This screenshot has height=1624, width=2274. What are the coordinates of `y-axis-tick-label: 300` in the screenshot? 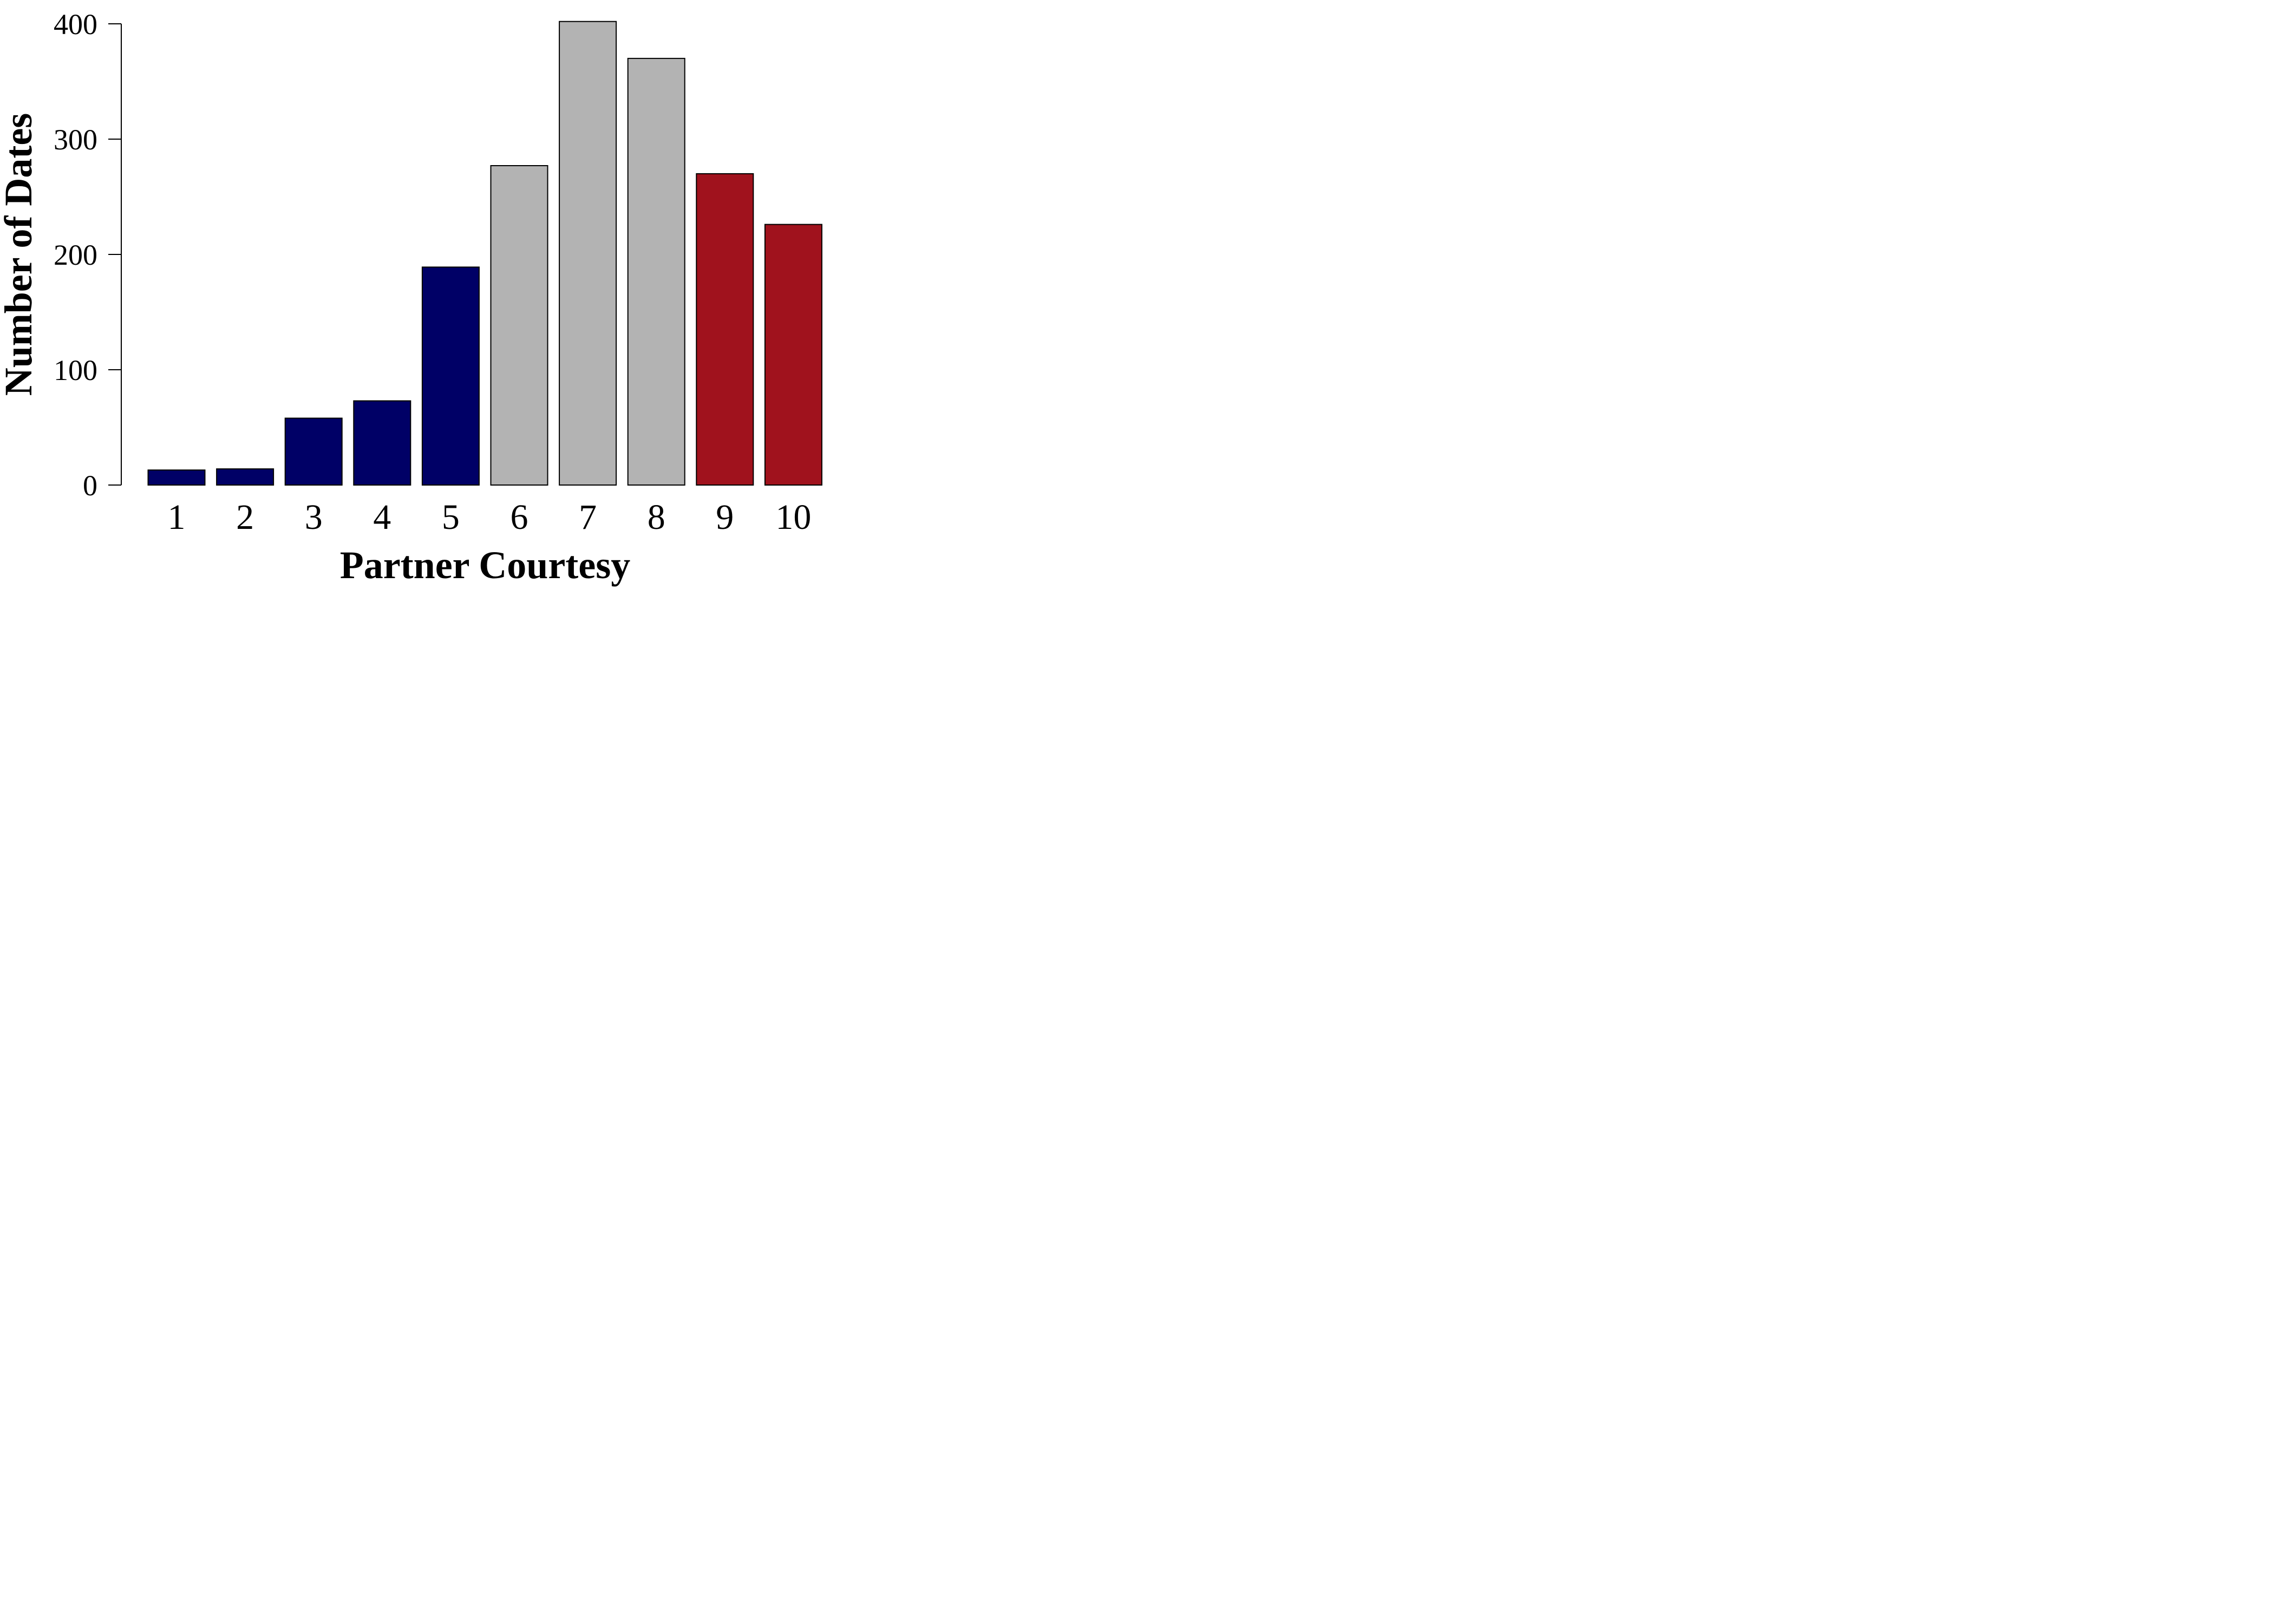 It's located at (75, 139).